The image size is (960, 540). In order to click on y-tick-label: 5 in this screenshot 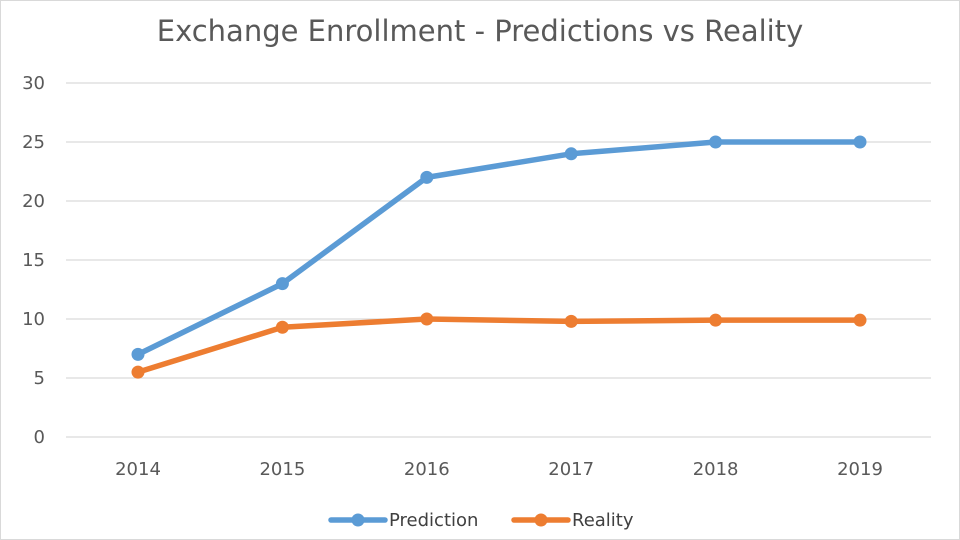, I will do `click(39, 378)`.